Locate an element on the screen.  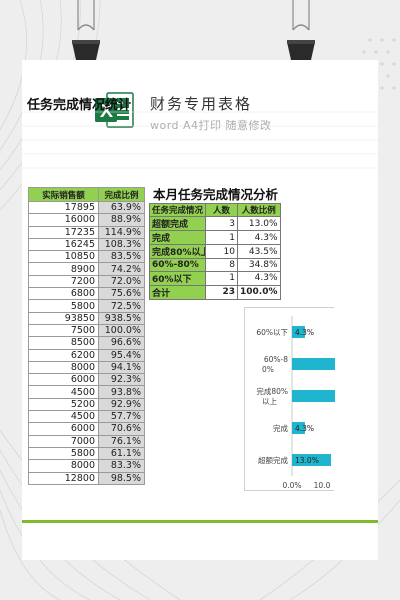
completion-rate-cell: 92.3% is located at coordinates (121, 380).